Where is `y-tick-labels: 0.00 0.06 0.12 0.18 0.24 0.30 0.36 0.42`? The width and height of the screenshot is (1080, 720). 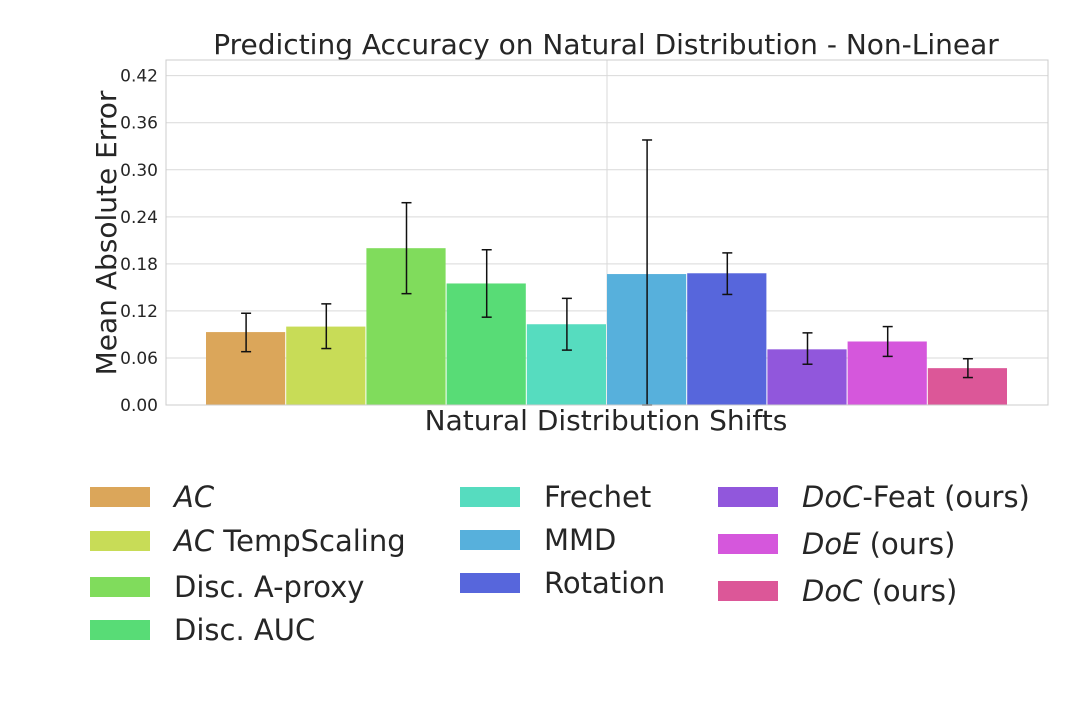
y-tick-labels: 0.00 0.06 0.12 0.18 0.24 0.30 0.36 0.42 is located at coordinates (139, 241).